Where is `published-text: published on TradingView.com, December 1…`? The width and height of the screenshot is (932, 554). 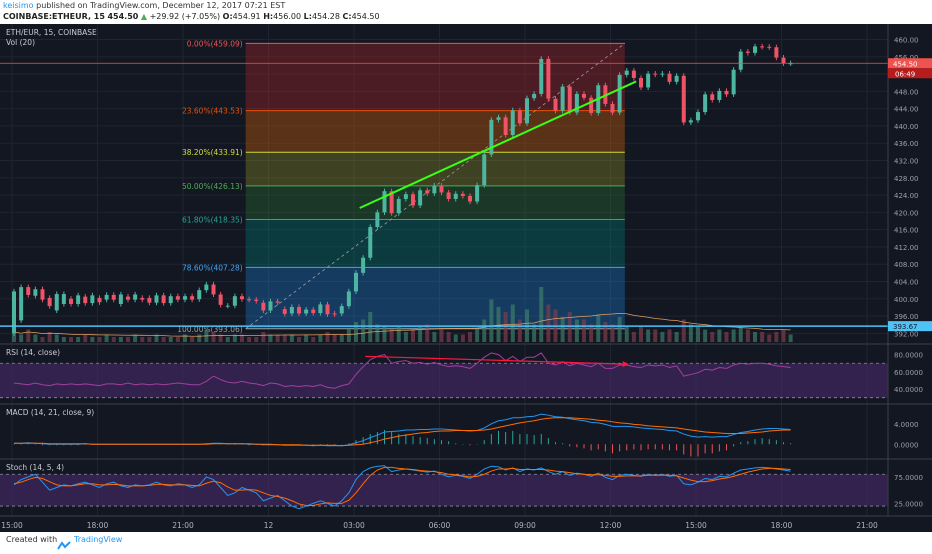 published-text: published on TradingView.com, December 1… is located at coordinates (161, 5).